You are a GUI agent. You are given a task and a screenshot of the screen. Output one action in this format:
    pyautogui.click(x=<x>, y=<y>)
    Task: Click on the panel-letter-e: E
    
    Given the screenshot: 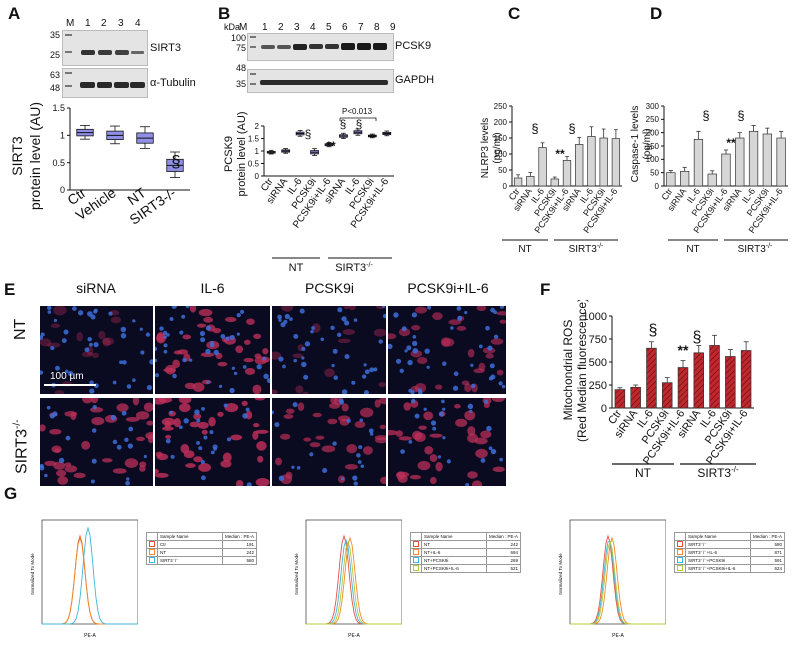 What is the action you would take?
    pyautogui.click(x=10, y=289)
    